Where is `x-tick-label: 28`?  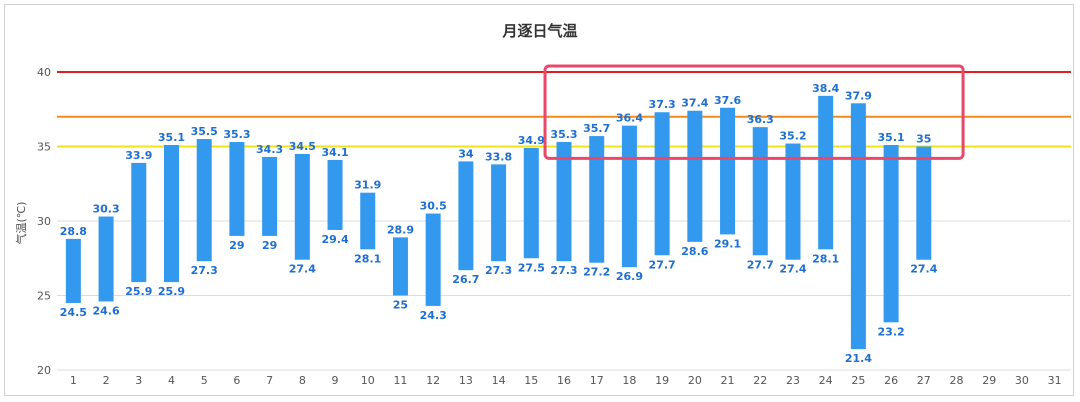 x-tick-label: 28 is located at coordinates (957, 380).